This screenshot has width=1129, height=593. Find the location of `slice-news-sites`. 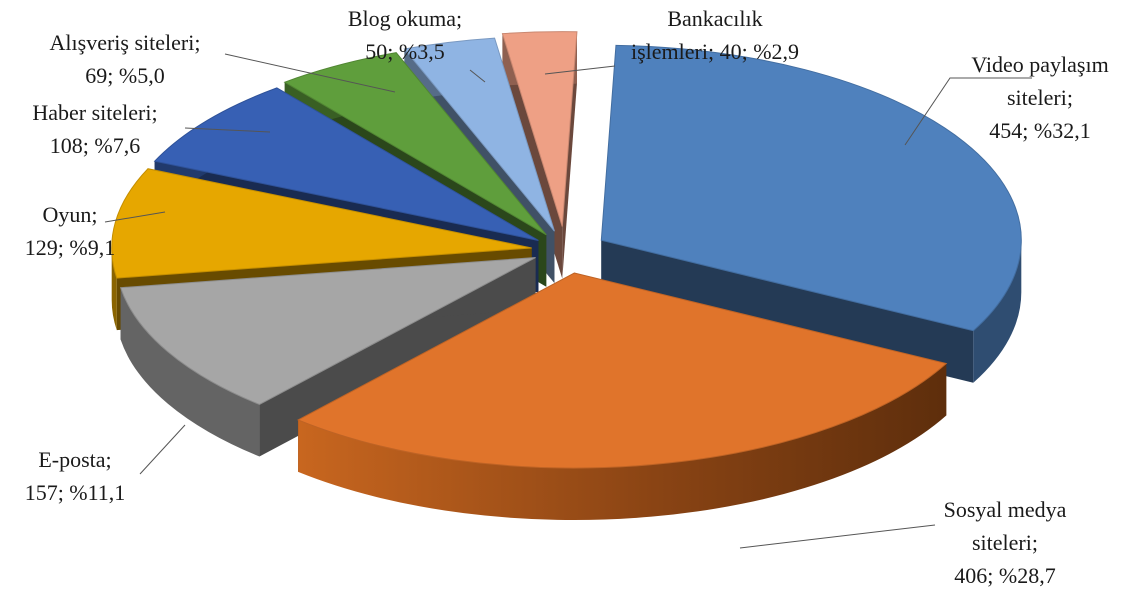

slice-news-sites is located at coordinates (346, 164).